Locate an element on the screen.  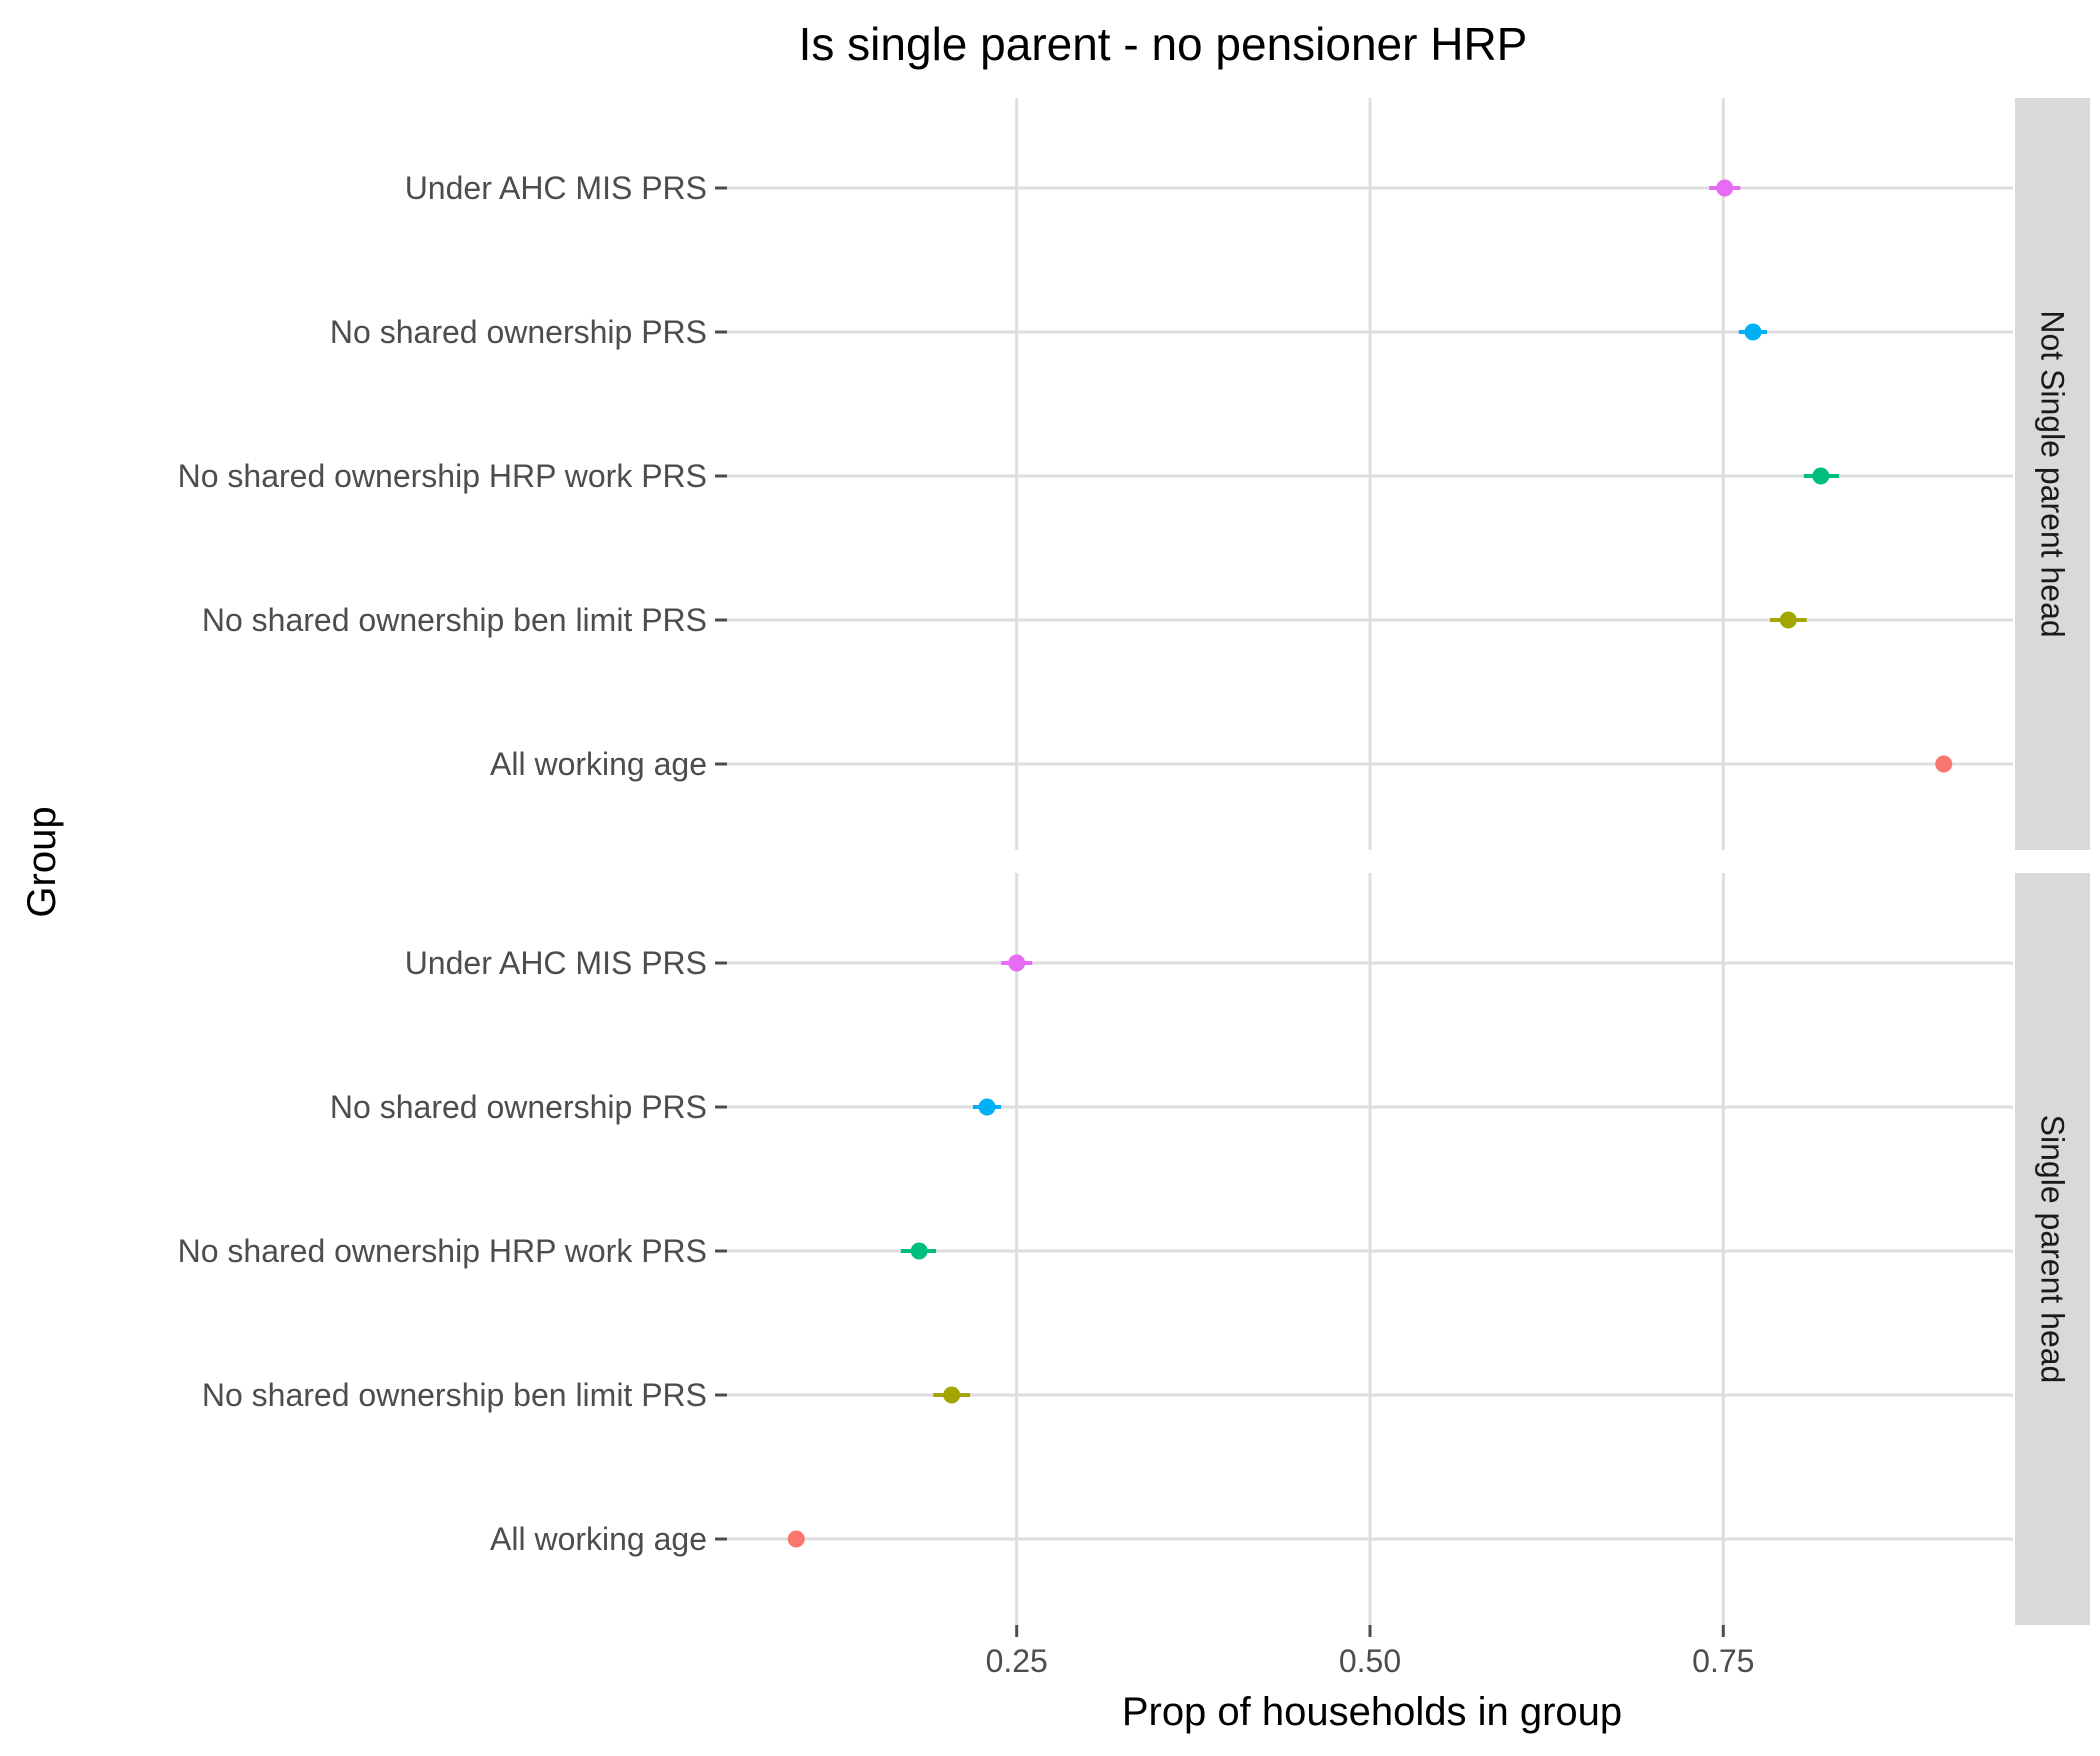
x-axis-title: Prop of households in group is located at coordinates (1372, 1712).